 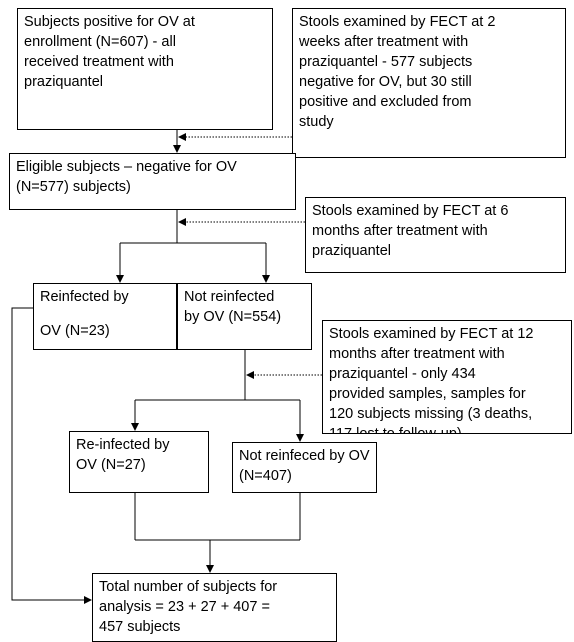 What do you see at coordinates (316, 122) in the screenshot?
I see `node-text: study` at bounding box center [316, 122].